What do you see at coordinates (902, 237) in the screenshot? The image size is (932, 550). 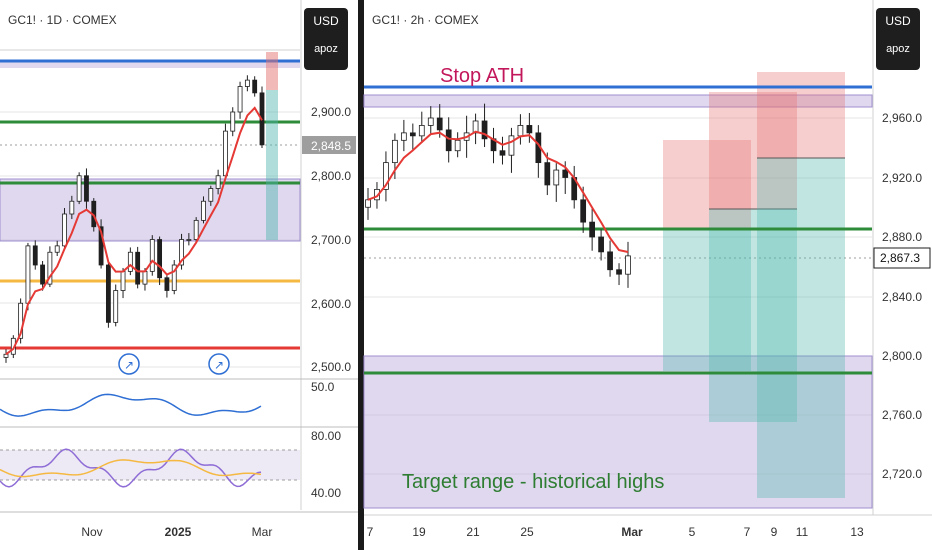 I see `right-price-tick: 2,880.0` at bounding box center [902, 237].